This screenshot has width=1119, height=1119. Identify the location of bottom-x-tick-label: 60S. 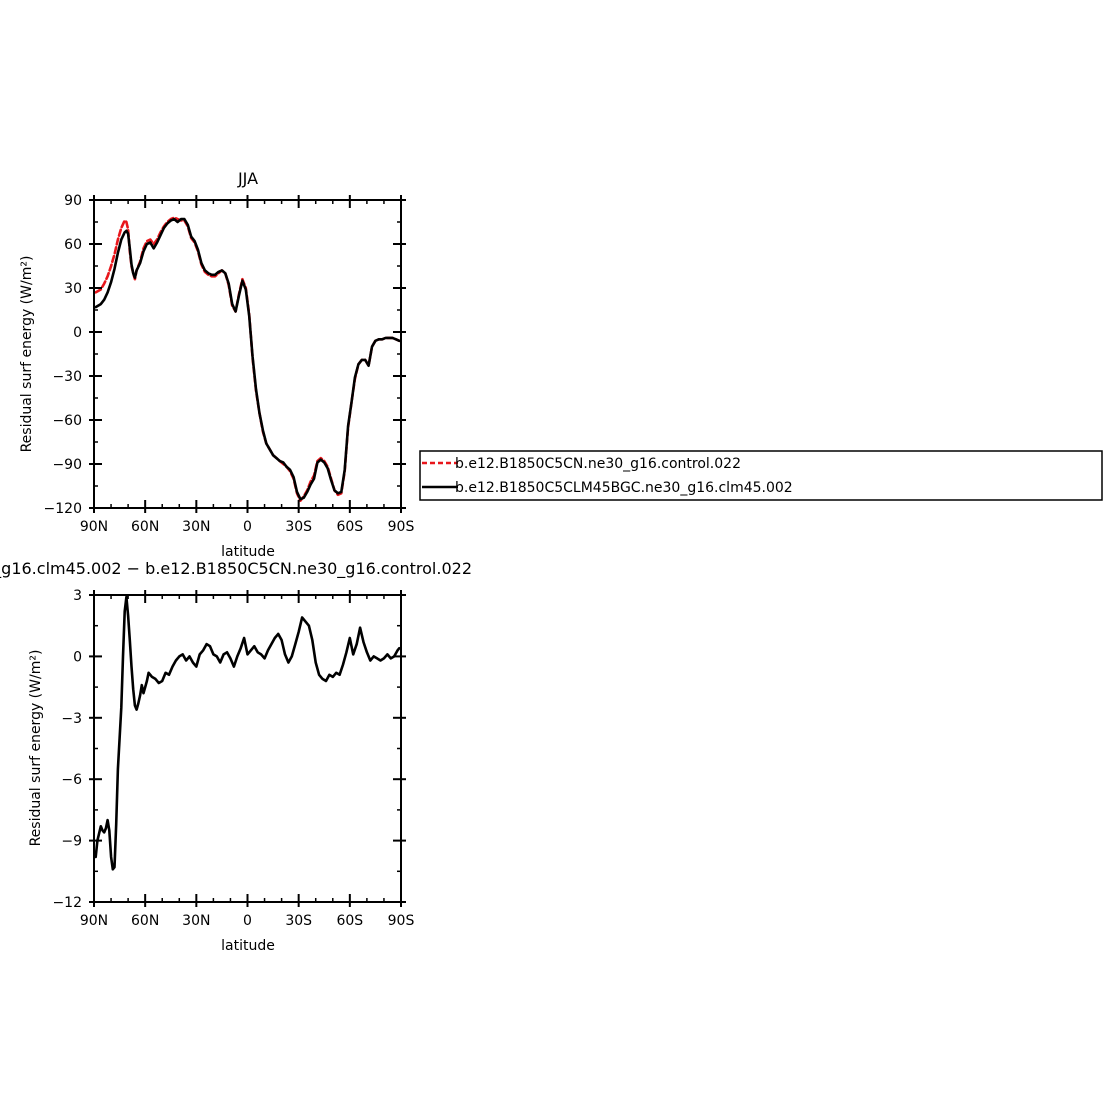
(349, 921).